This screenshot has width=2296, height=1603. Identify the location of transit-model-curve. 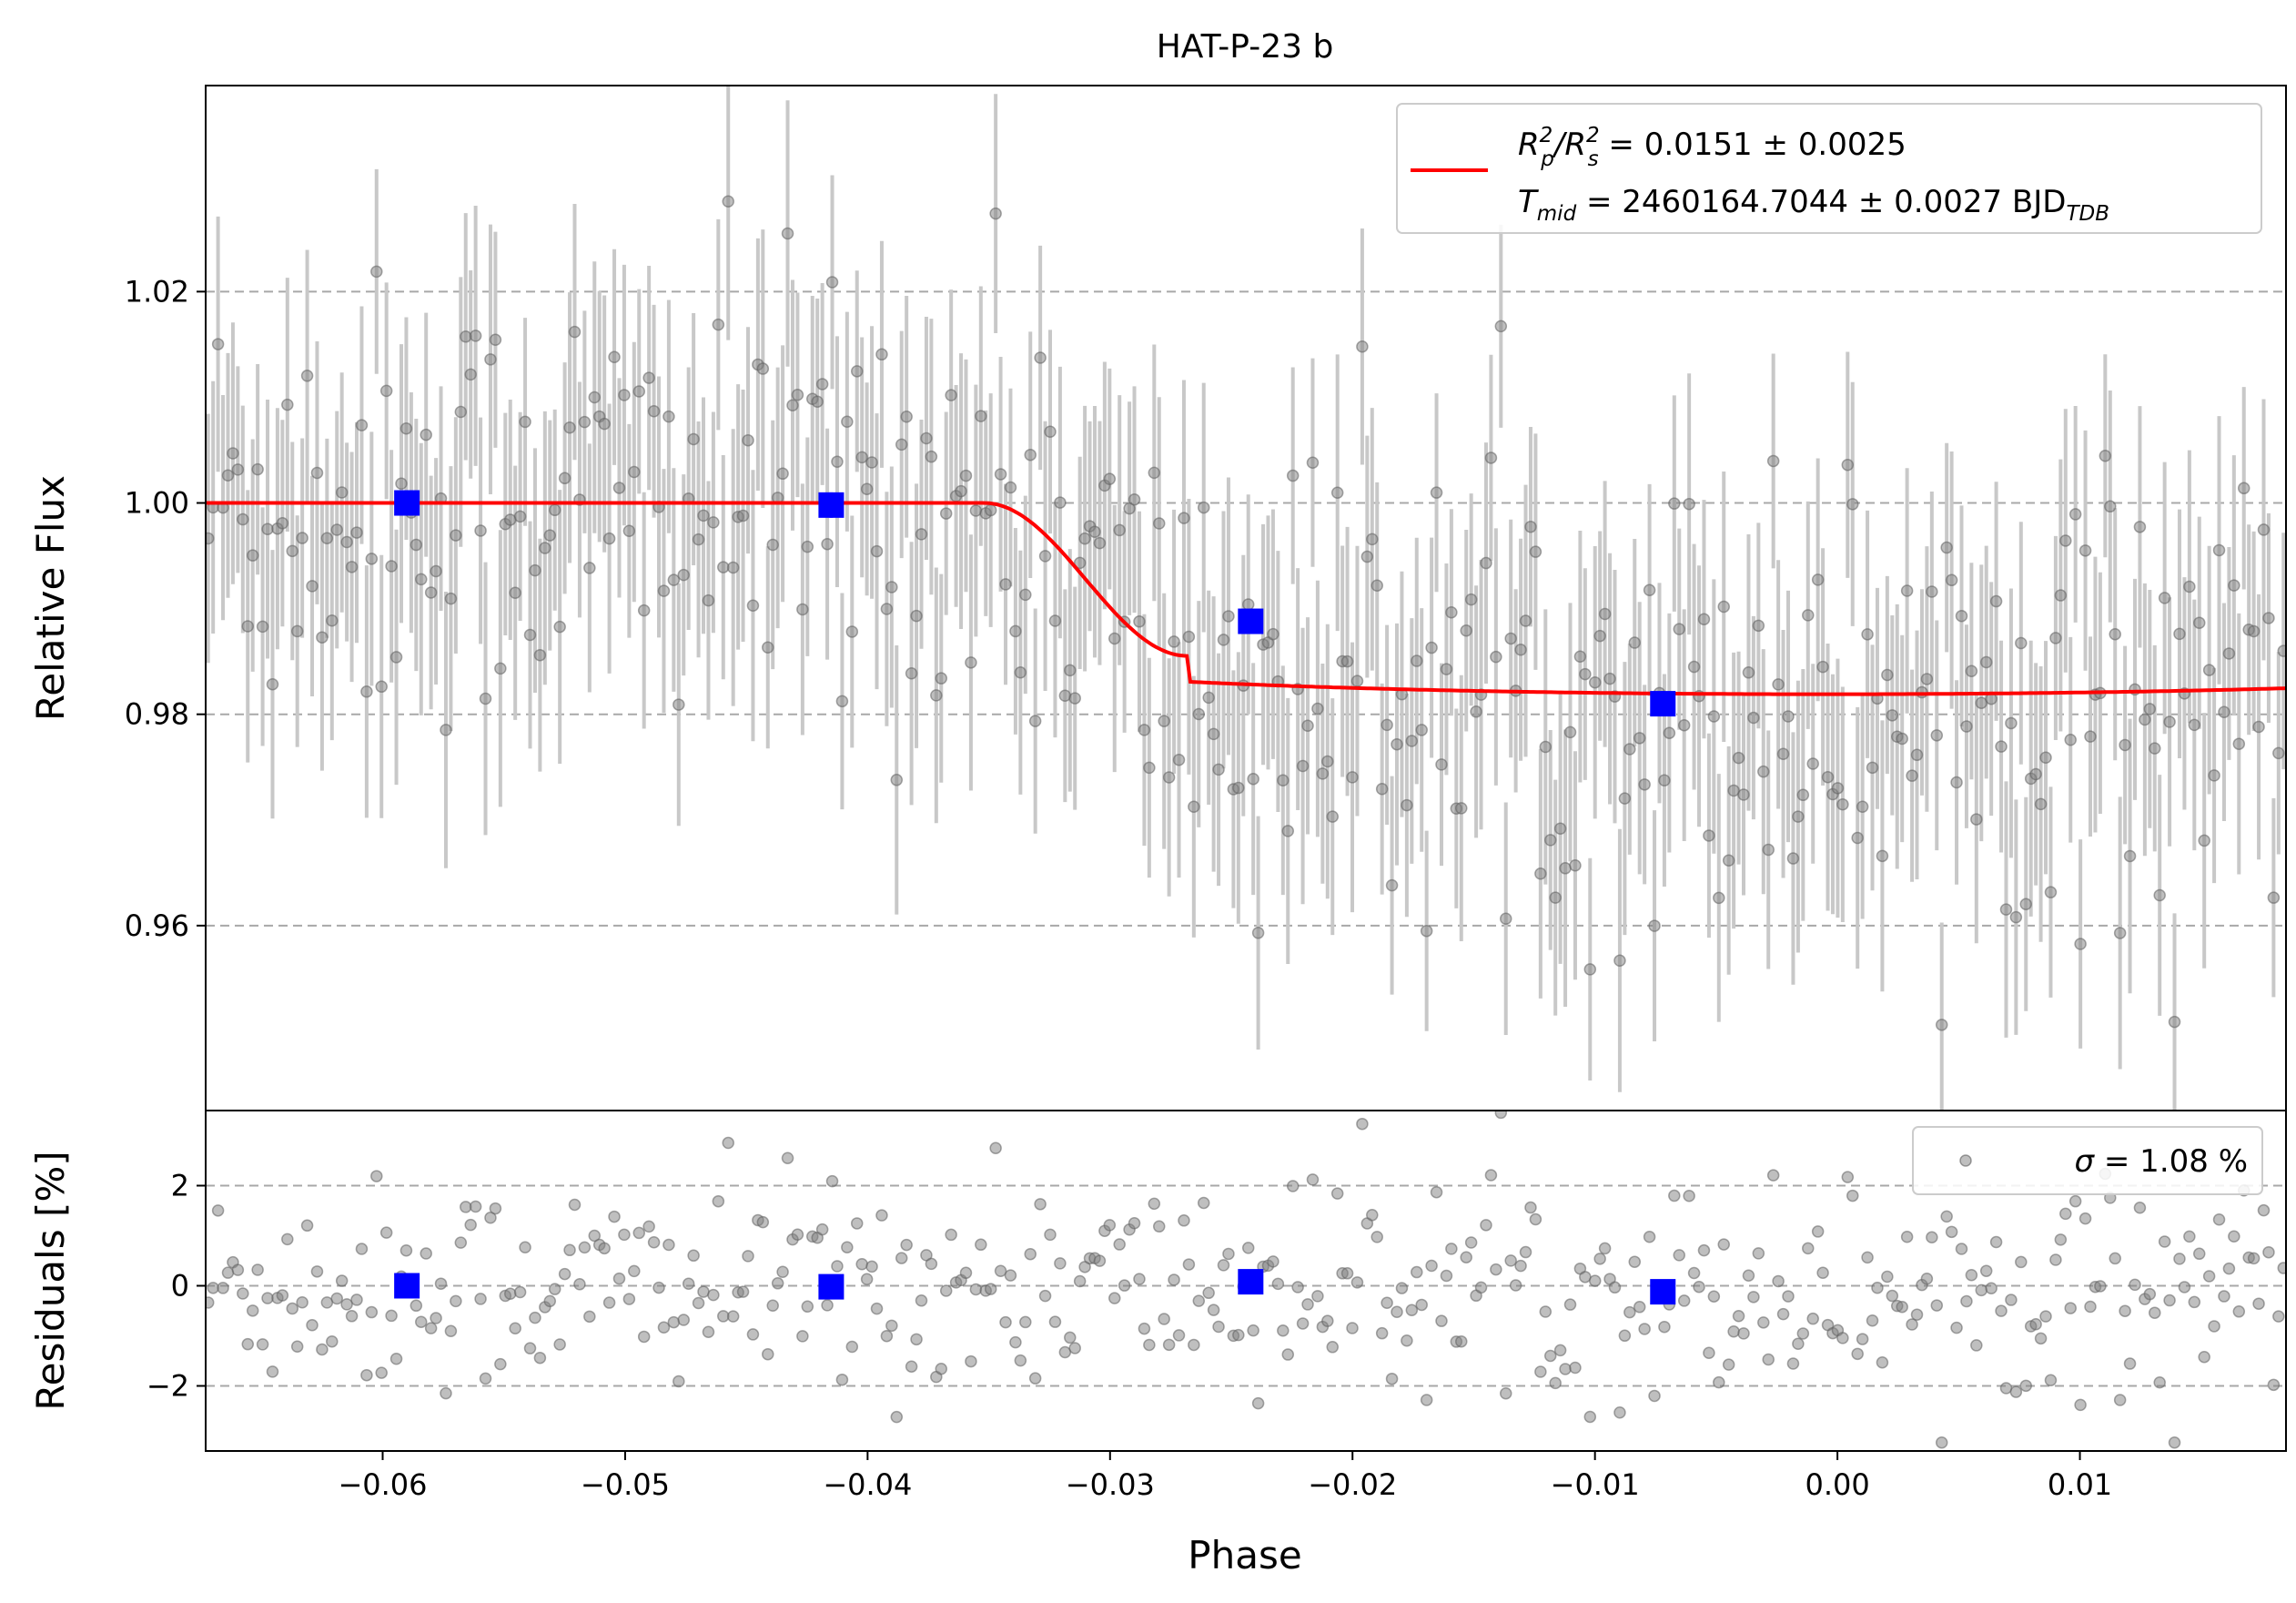
(1246, 598).